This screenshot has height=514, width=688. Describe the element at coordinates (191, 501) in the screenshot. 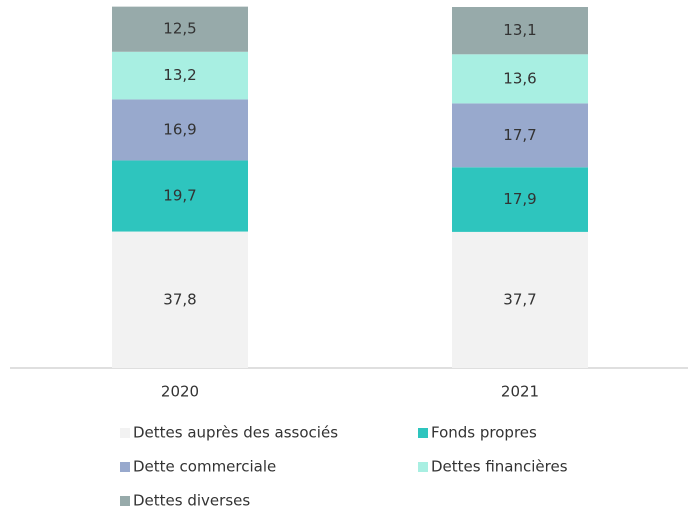

I see `legend-label: Dettes diverses` at that location.